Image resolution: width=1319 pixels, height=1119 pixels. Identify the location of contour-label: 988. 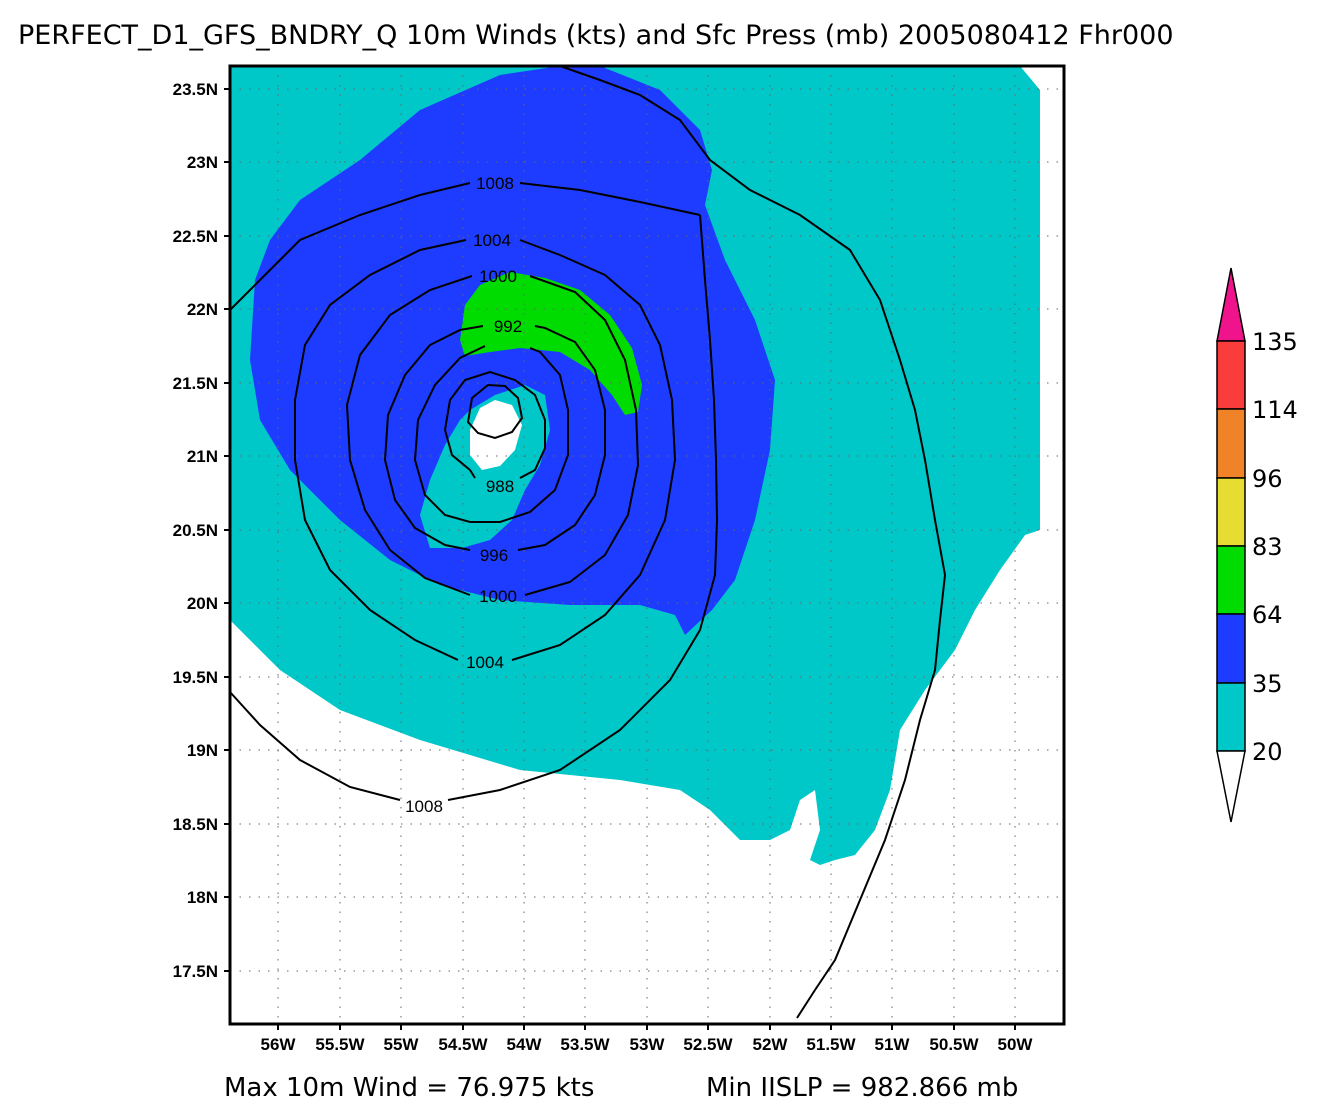
(500, 486).